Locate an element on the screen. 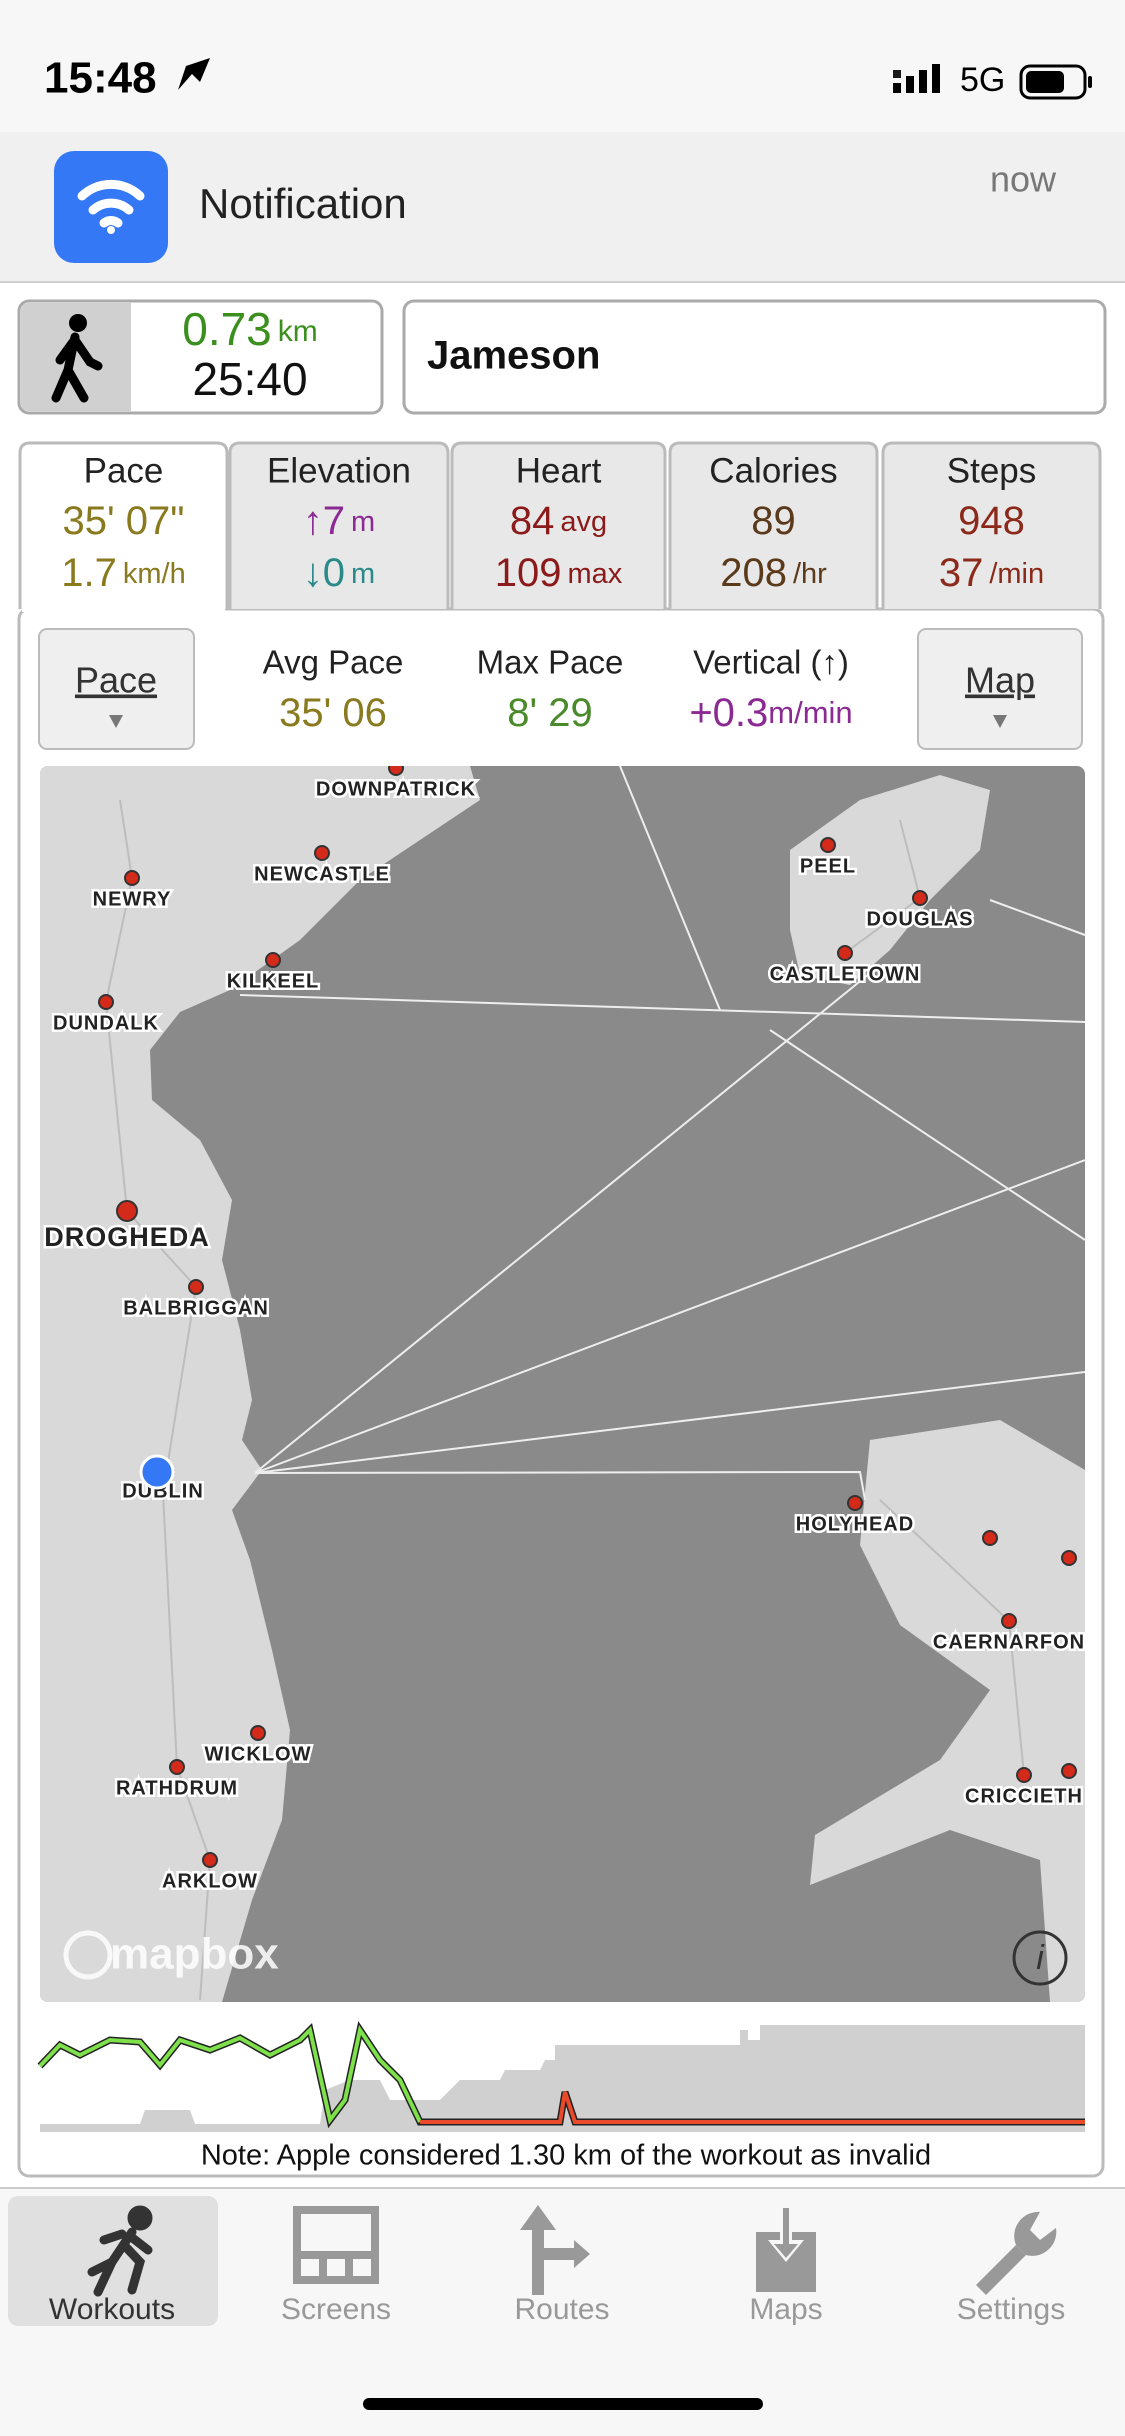 Image resolution: width=1125 pixels, height=2436 pixels. tab-value: 84 avg is located at coordinates (558, 521).